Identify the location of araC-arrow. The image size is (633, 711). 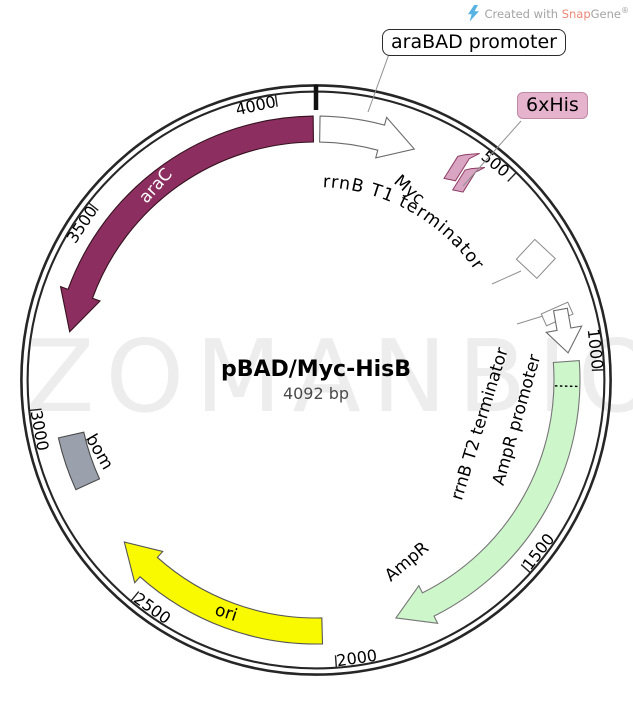
(186, 224).